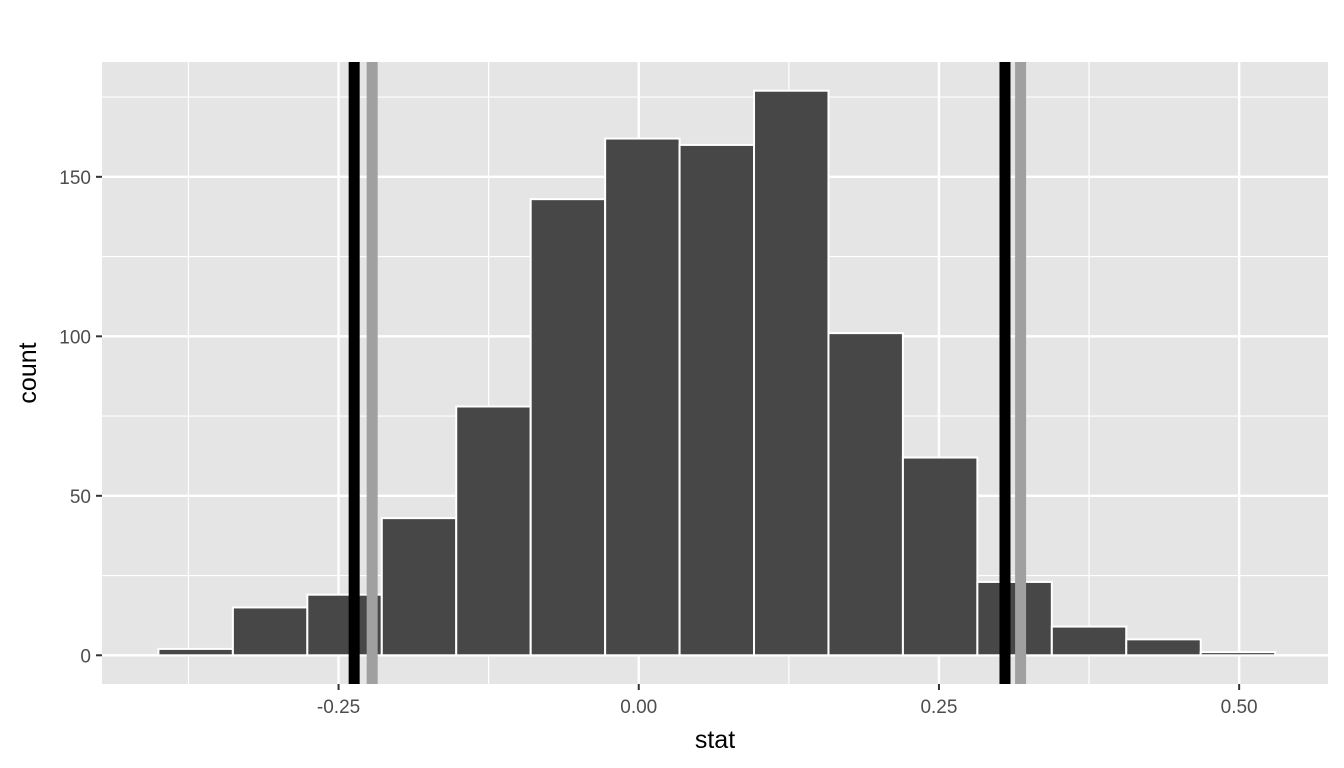  Describe the element at coordinates (938, 707) in the screenshot. I see `x-tick-label: 0.25` at that location.